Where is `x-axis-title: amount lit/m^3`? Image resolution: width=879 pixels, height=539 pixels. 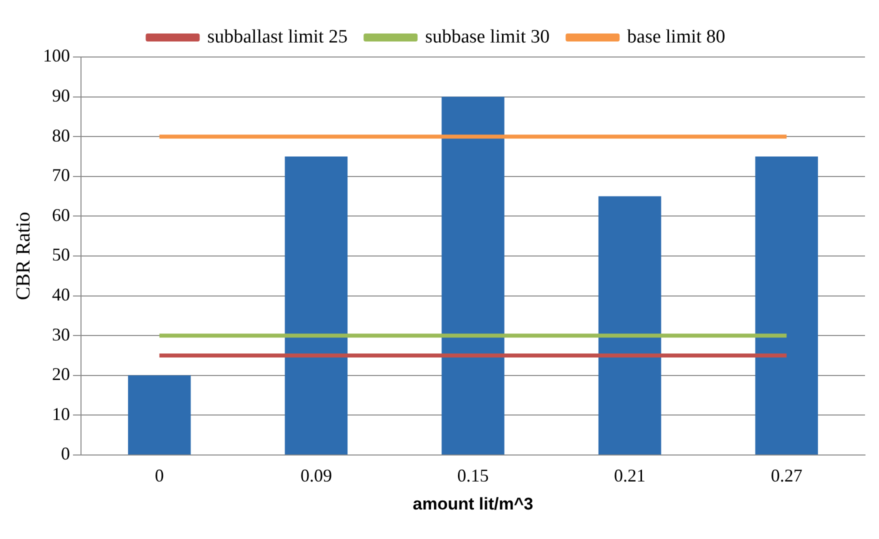 x-axis-title: amount lit/m^3 is located at coordinates (473, 504).